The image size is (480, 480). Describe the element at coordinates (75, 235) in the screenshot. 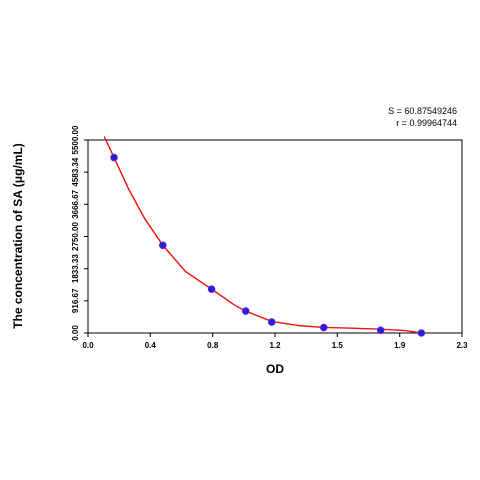

I see `y-tick-label: 2750.00` at that location.